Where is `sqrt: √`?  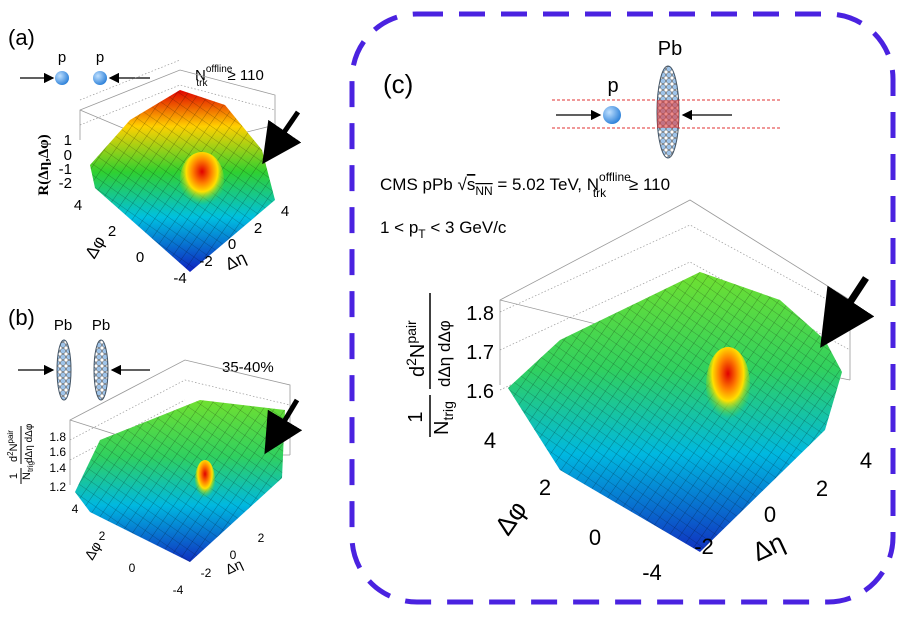 sqrt: √ is located at coordinates (462, 184).